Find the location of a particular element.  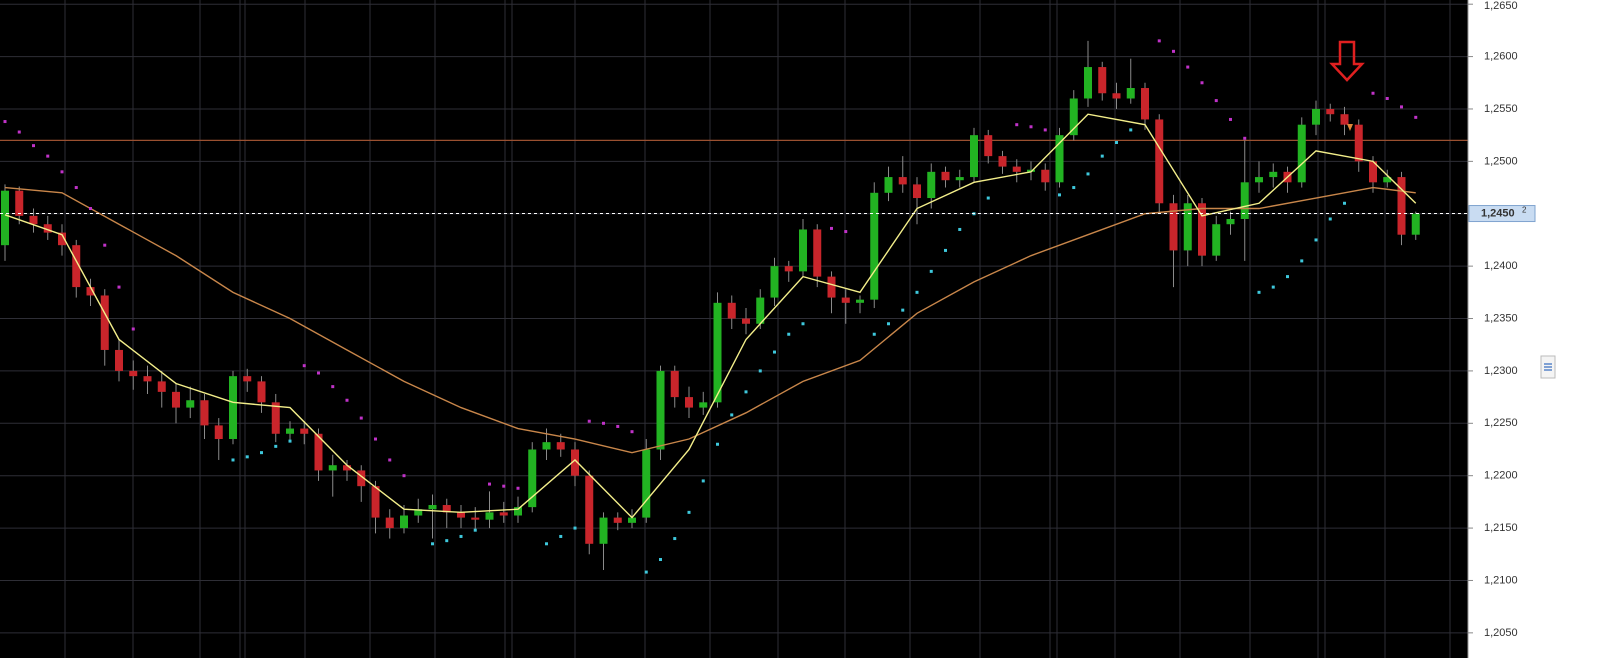

y-tick-label: 1,2050 is located at coordinates (1501, 633).